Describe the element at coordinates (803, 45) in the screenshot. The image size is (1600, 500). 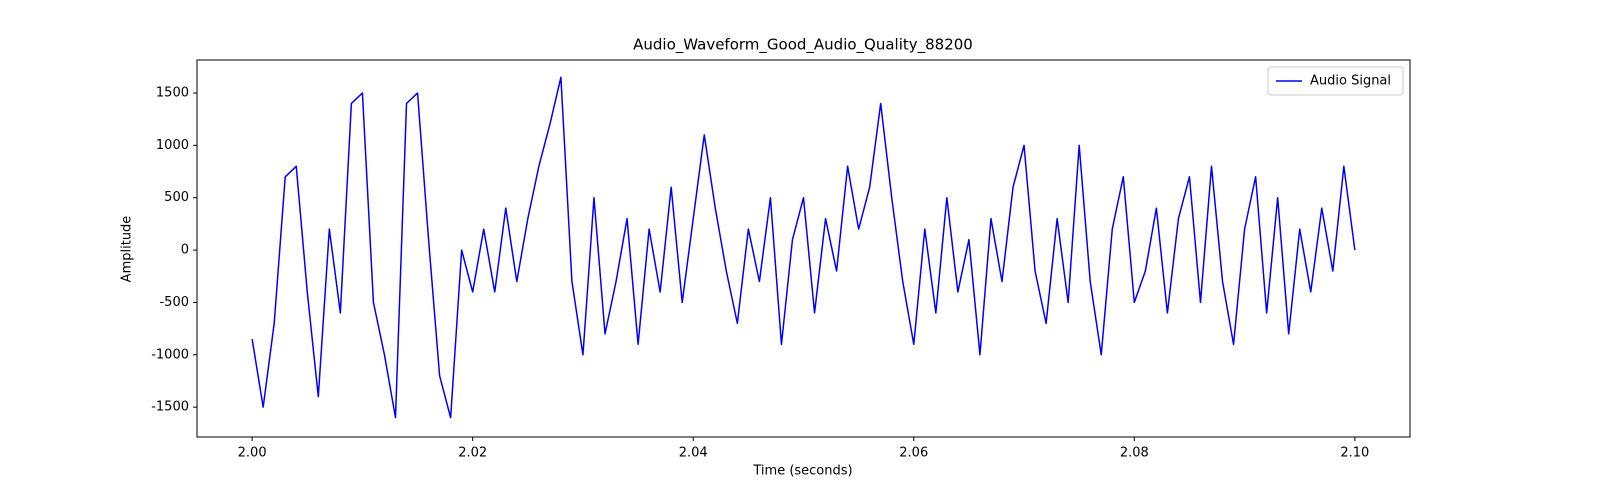
I see `chart-title: Audio_Waveform_Good_Audio_Quality_88200` at that location.